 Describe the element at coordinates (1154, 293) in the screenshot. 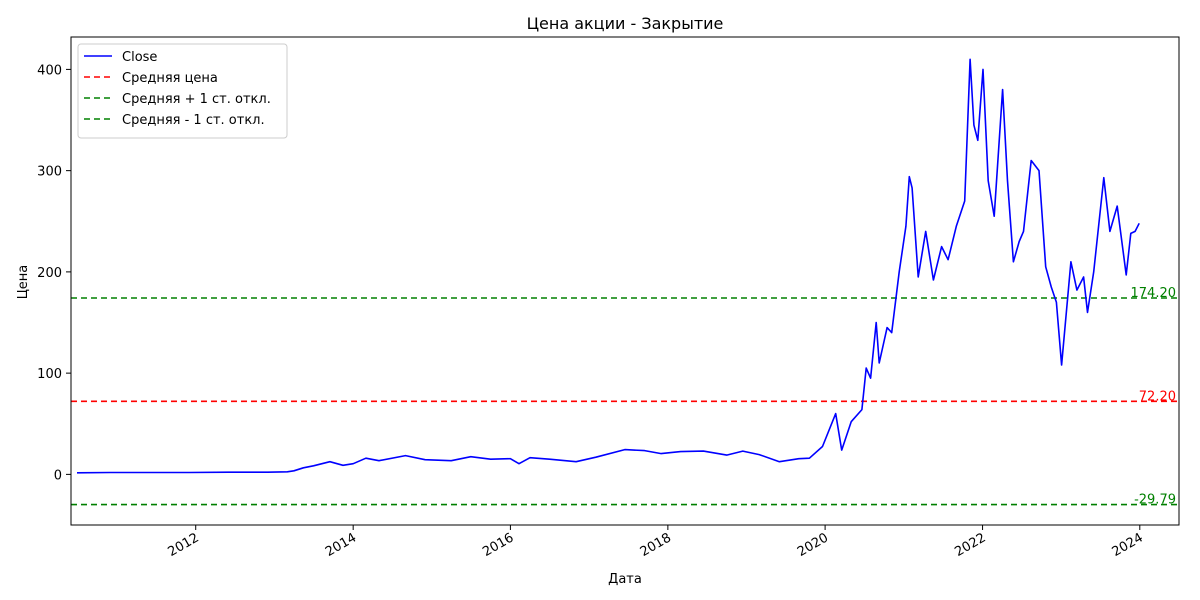

I see `reference-line-label: 174.20` at that location.